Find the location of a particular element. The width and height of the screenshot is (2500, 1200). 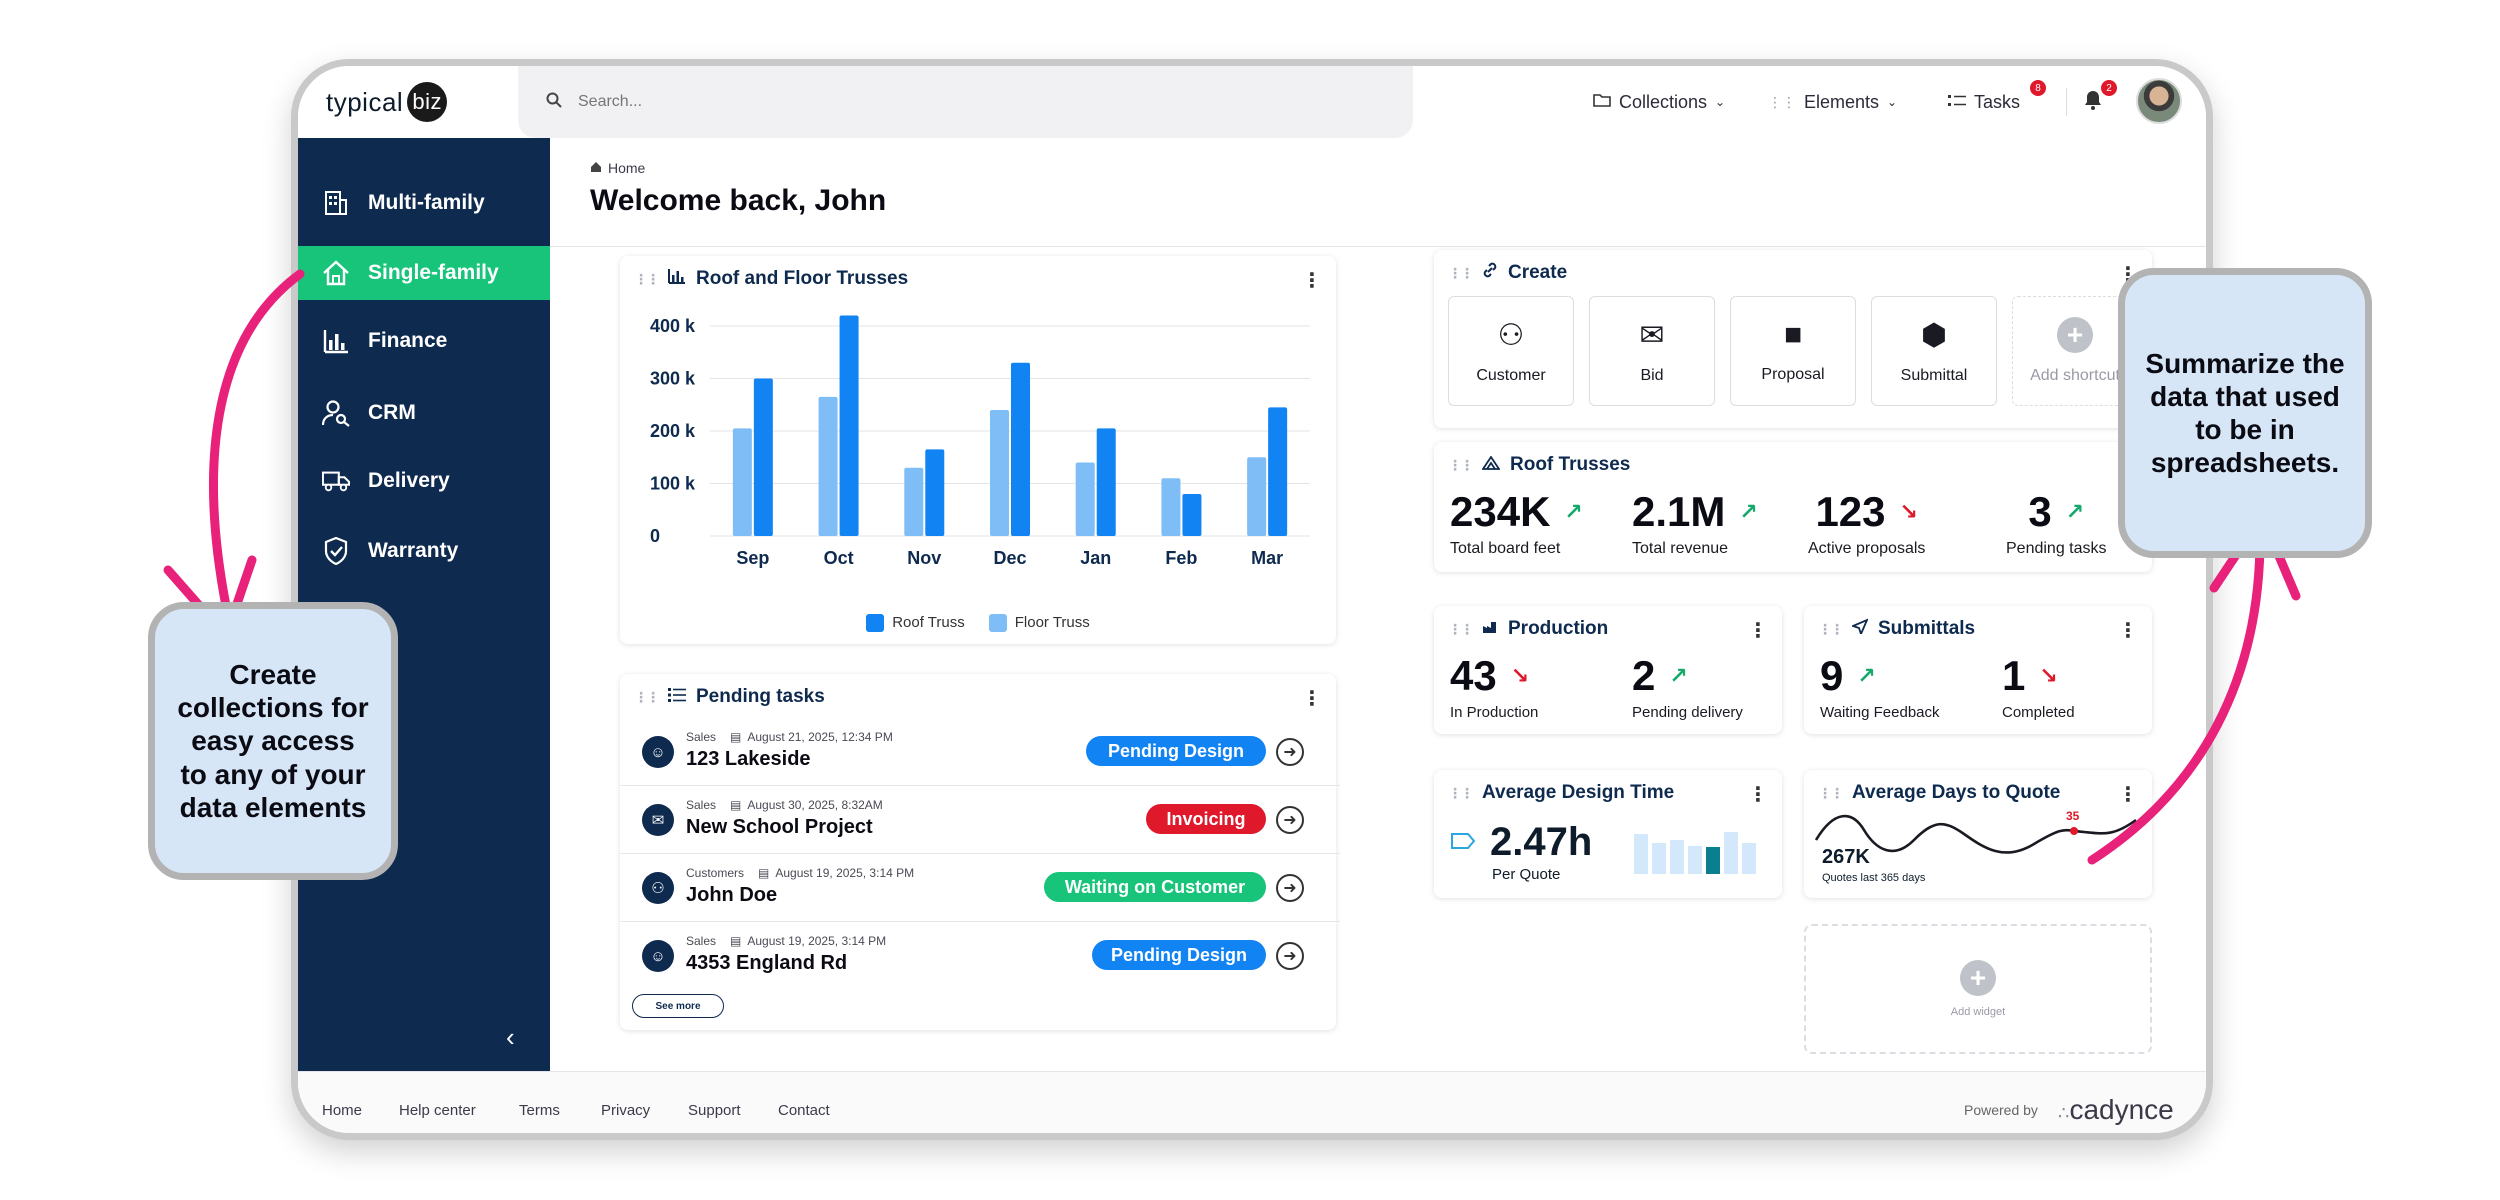

logo: typical biz is located at coordinates (387, 102).